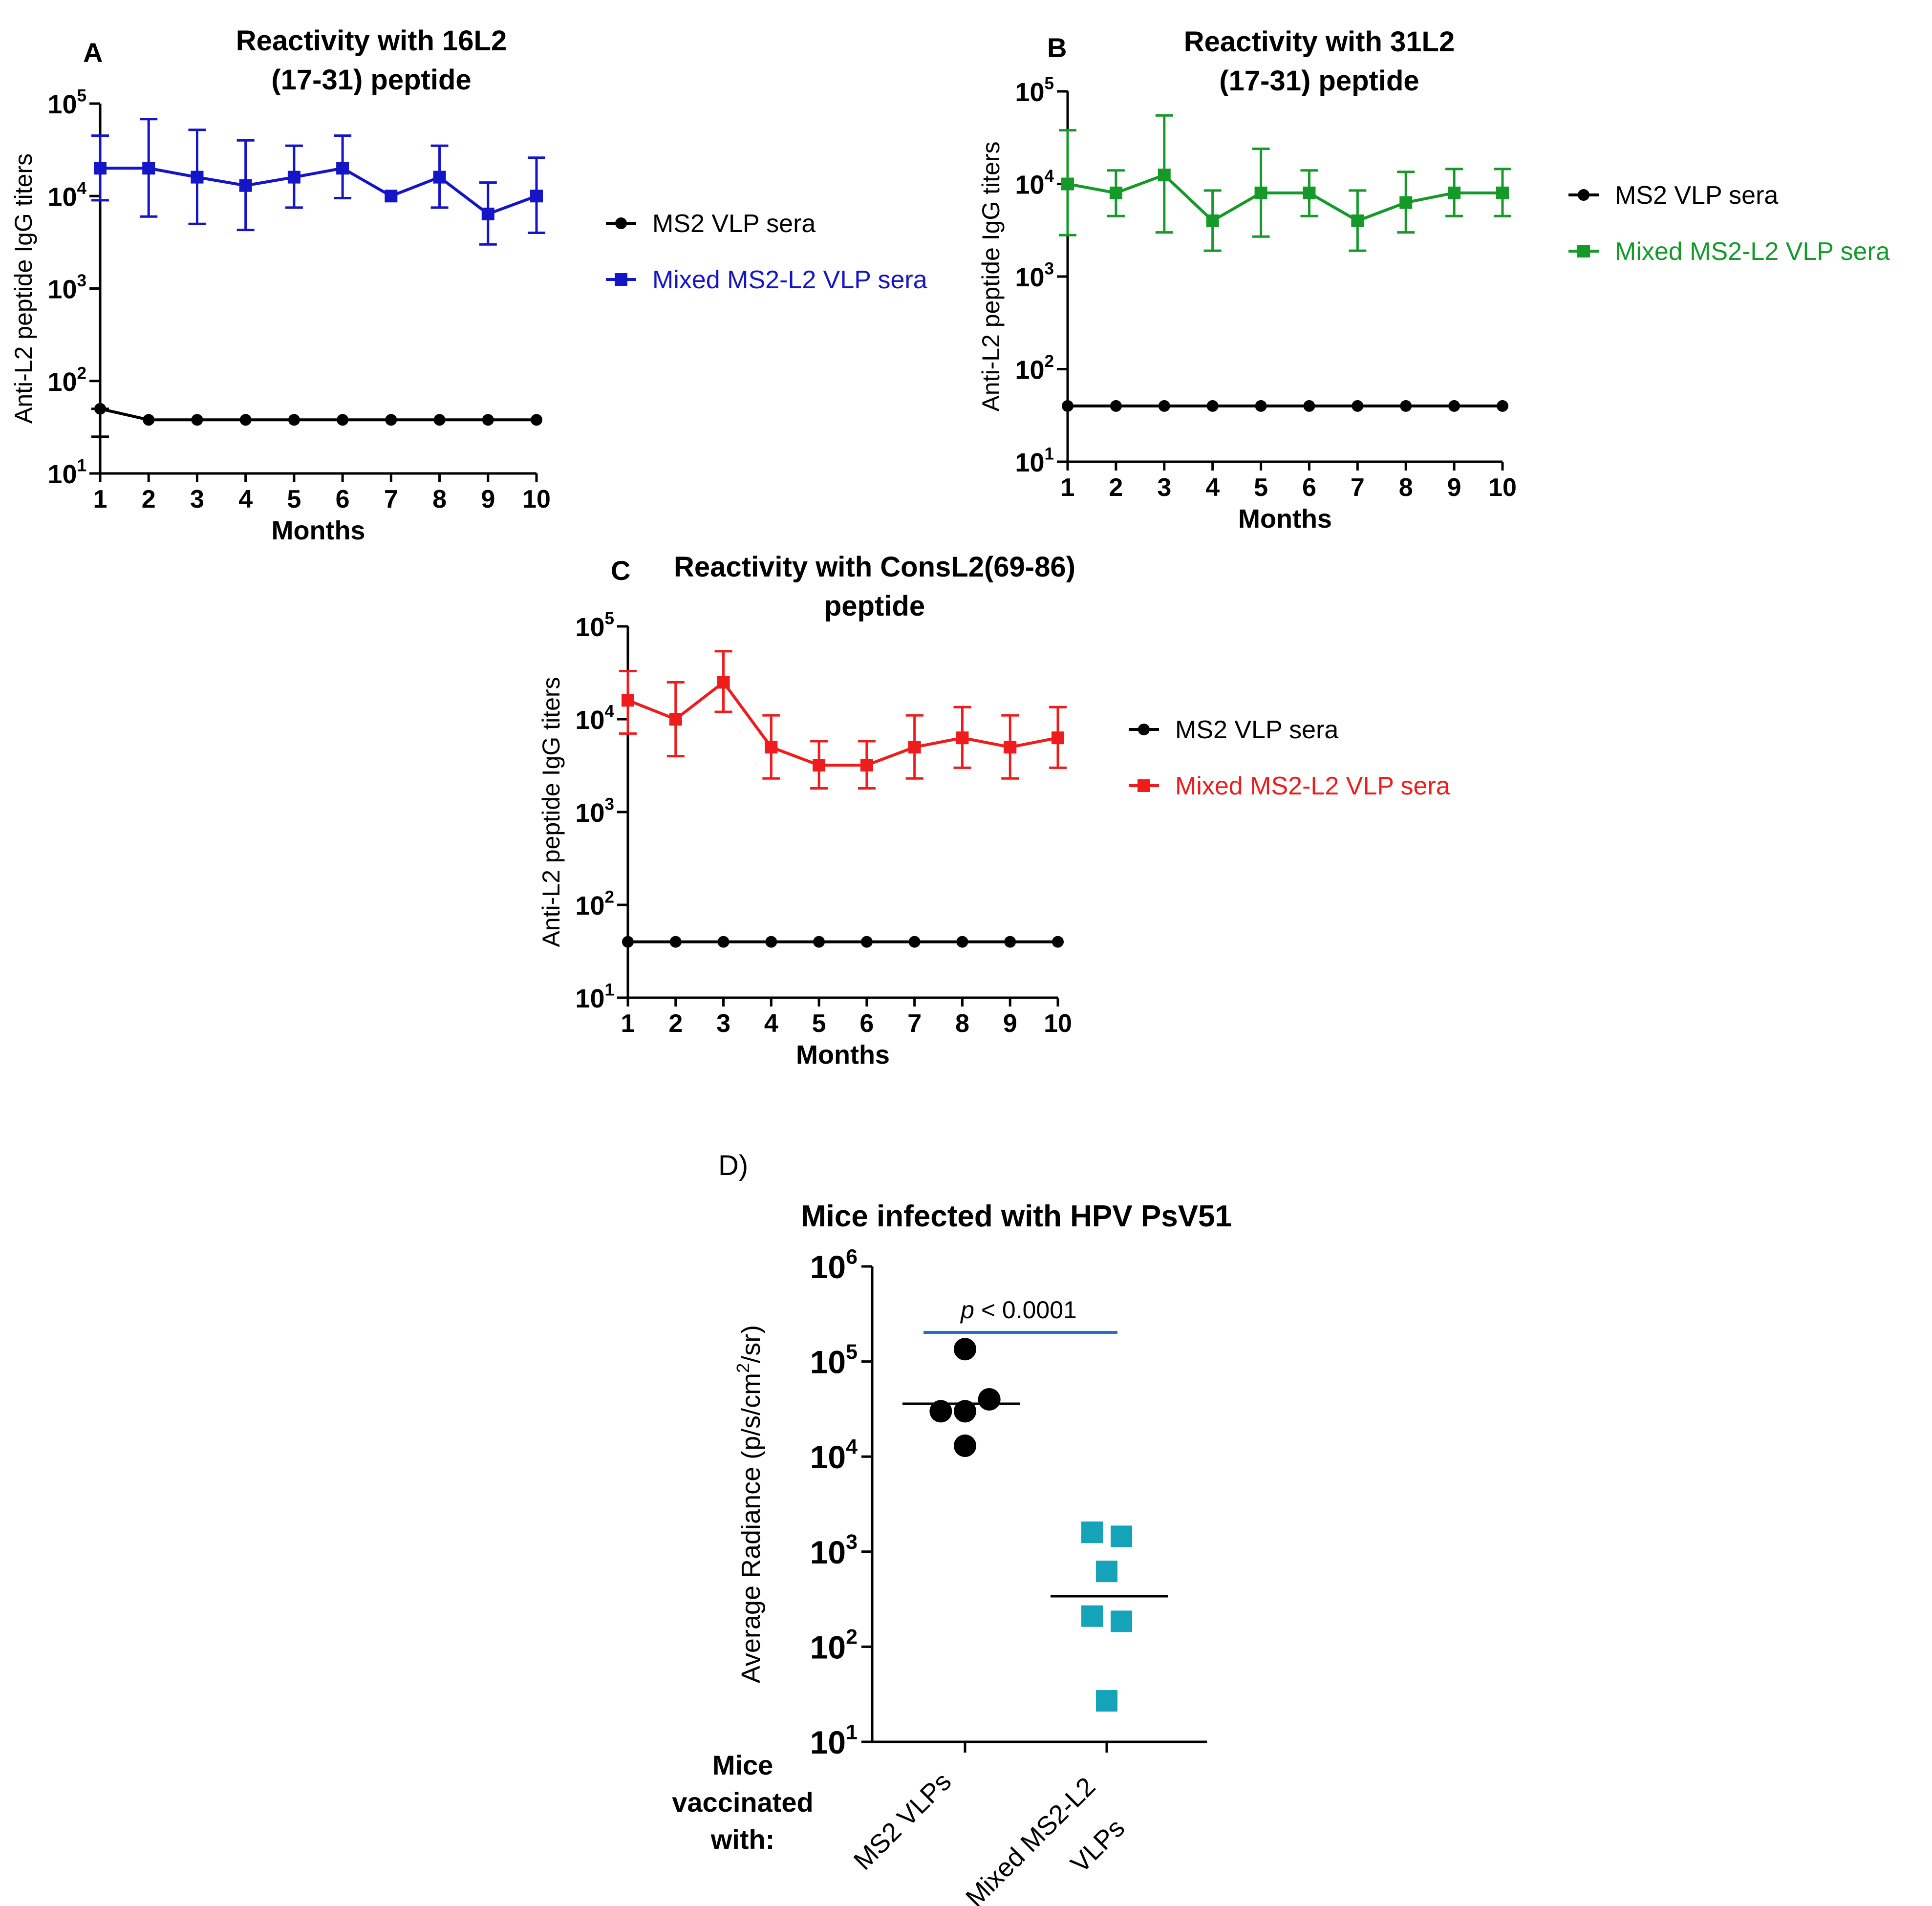 This screenshot has height=1906, width=1932. What do you see at coordinates (1031, 1839) in the screenshot?
I see `x-category-label: Mixed MS2-L2` at bounding box center [1031, 1839].